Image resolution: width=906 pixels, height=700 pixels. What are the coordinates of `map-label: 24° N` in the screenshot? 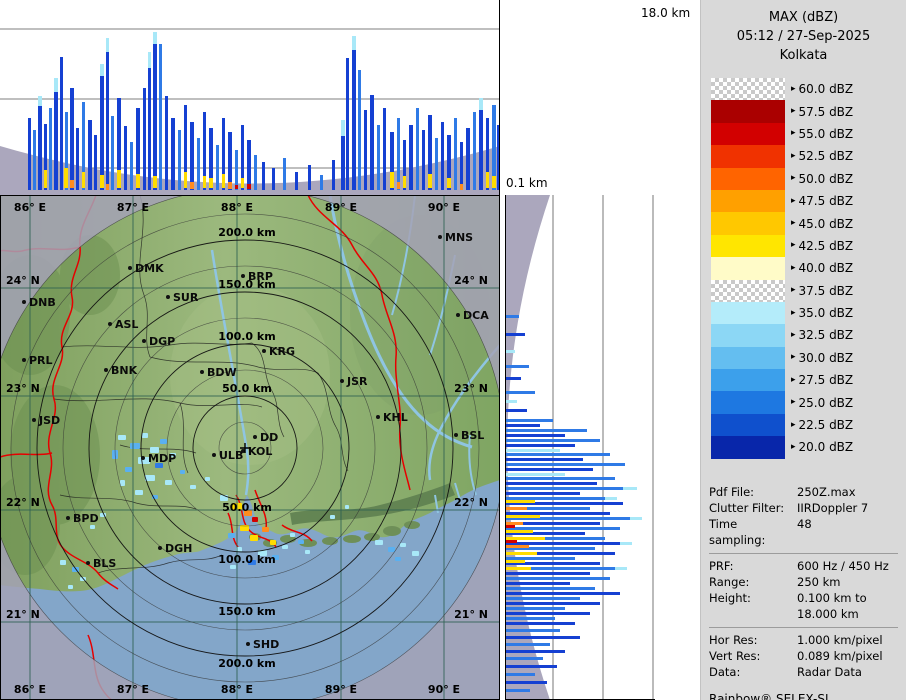 It's located at (471, 280).